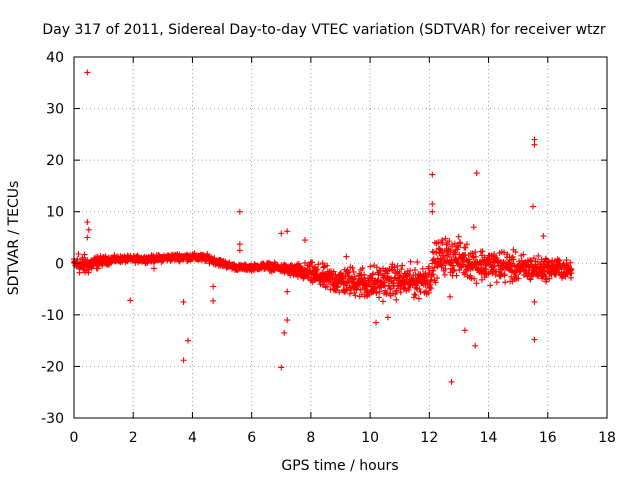 The height and width of the screenshot is (480, 640). What do you see at coordinates (192, 438) in the screenshot?
I see `x-tick-label: 4` at bounding box center [192, 438].